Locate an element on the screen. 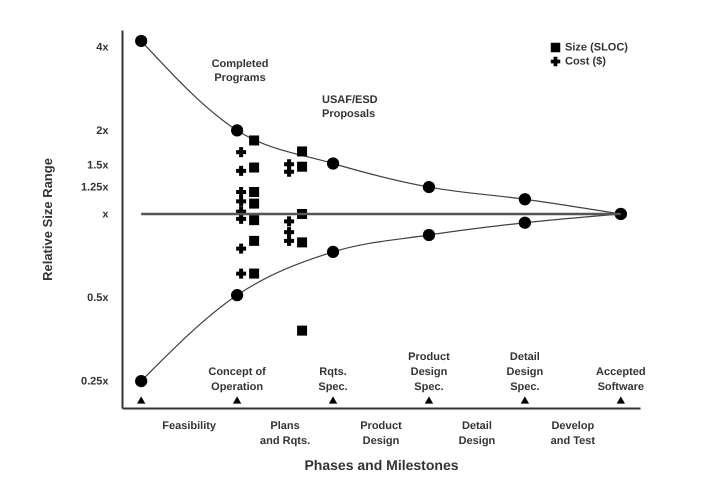 Image resolution: width=723 pixels, height=485 pixels. y-tick-label: 0.25x is located at coordinates (95, 382).